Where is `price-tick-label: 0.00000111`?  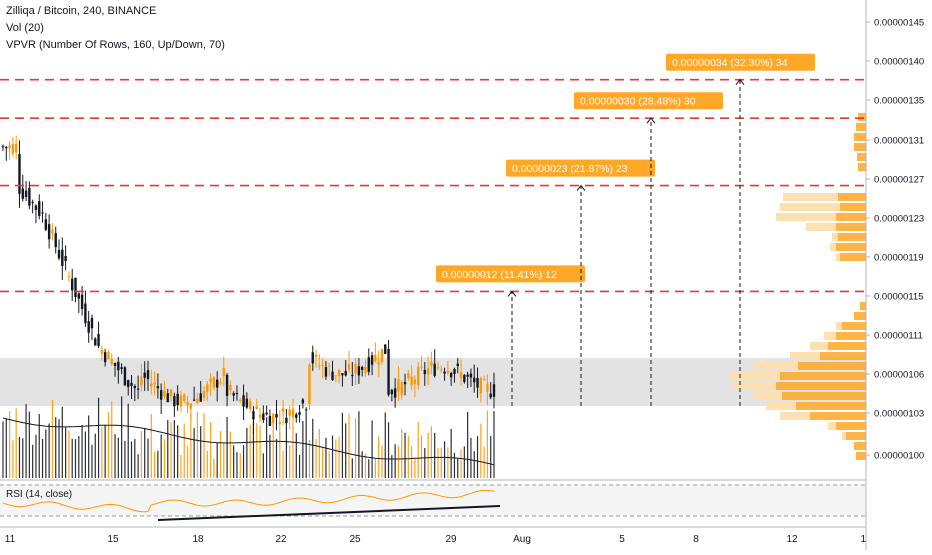 price-tick-label: 0.00000111 is located at coordinates (898, 336).